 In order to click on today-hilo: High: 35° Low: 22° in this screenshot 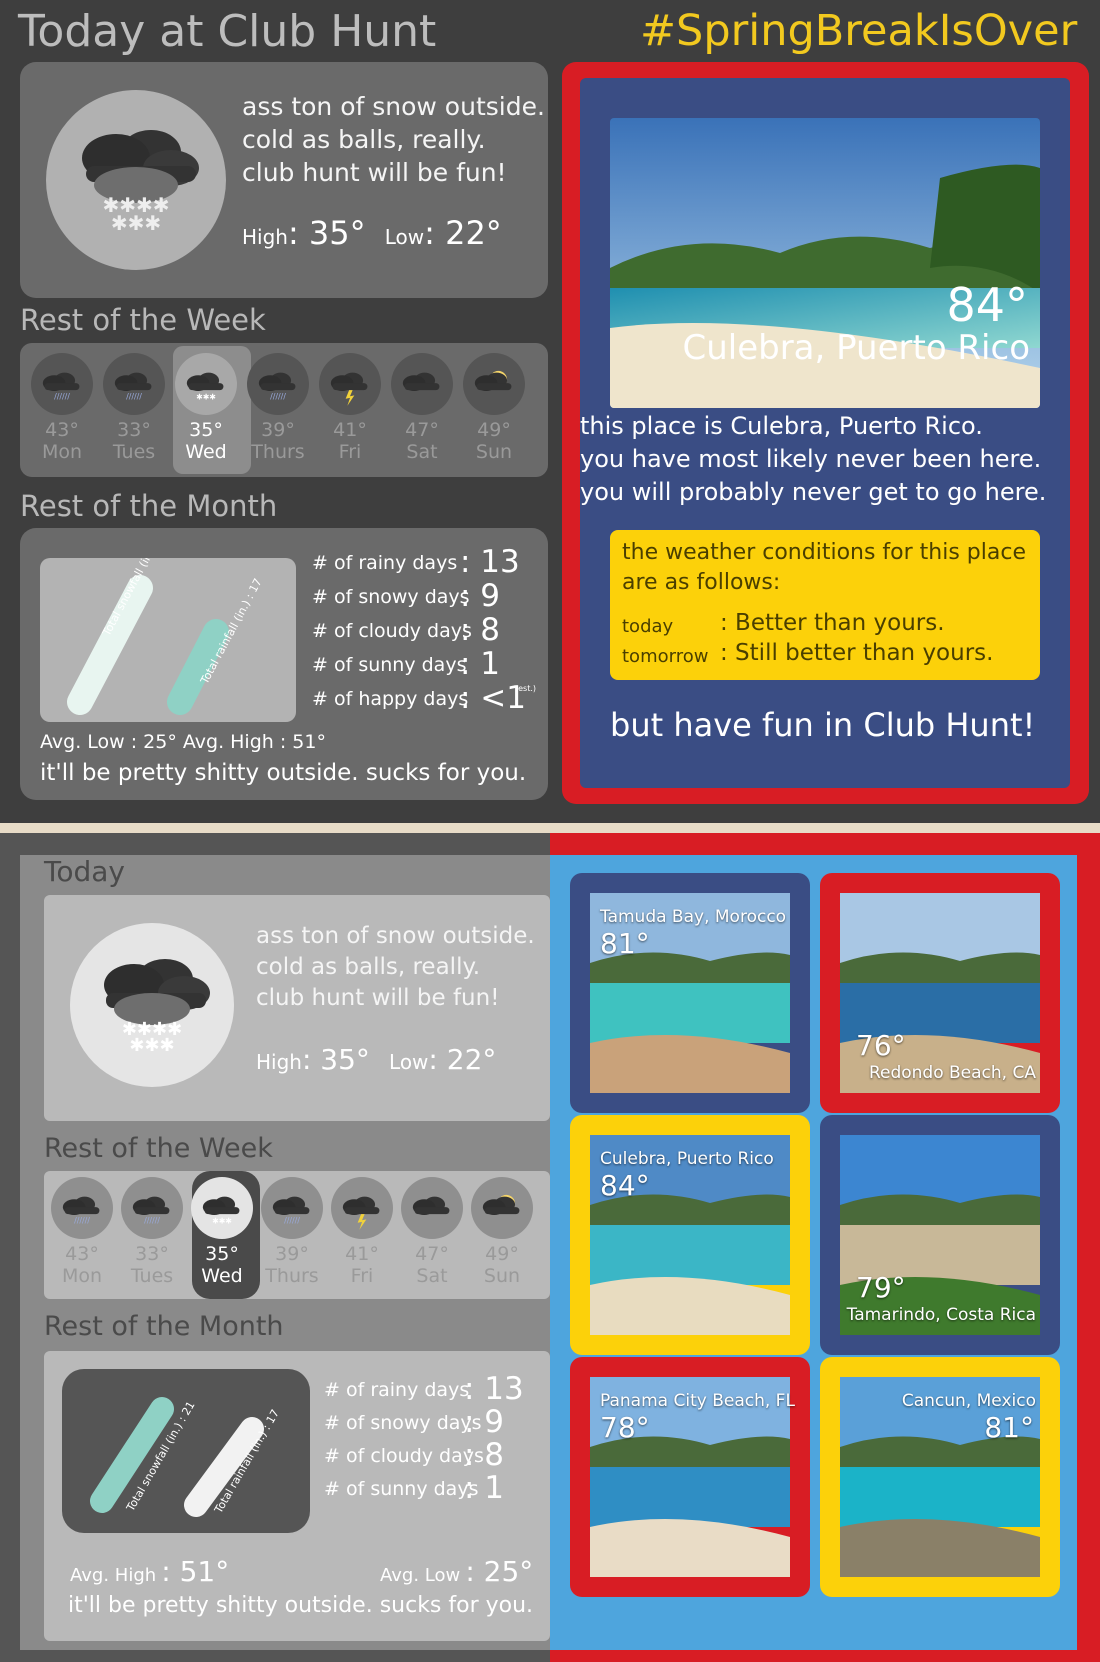, I will do `click(376, 1059)`.